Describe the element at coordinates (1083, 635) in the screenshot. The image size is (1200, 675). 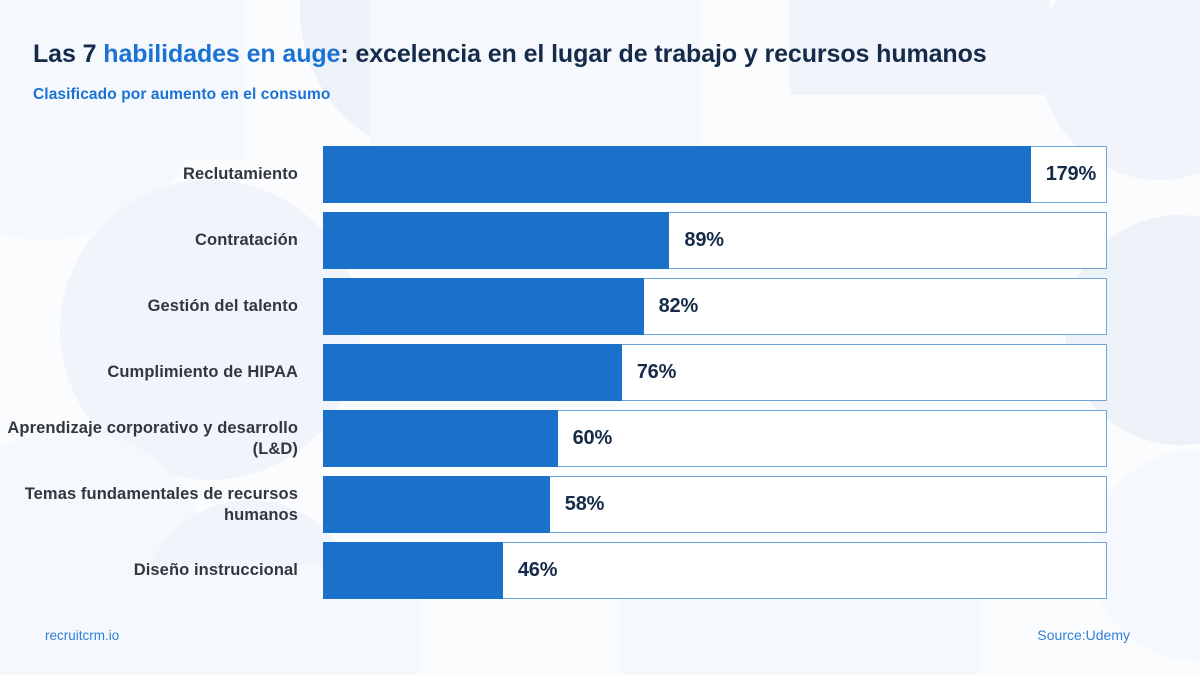
I see `source-label: Source:Udemy` at that location.